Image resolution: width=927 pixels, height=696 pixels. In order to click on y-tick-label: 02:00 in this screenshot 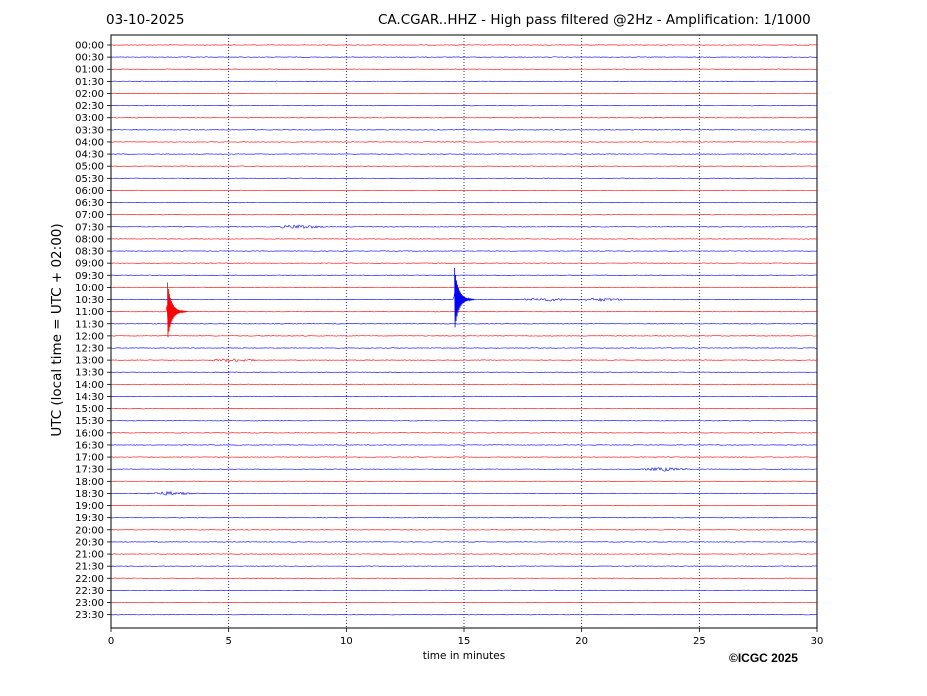, I will do `click(89, 94)`.